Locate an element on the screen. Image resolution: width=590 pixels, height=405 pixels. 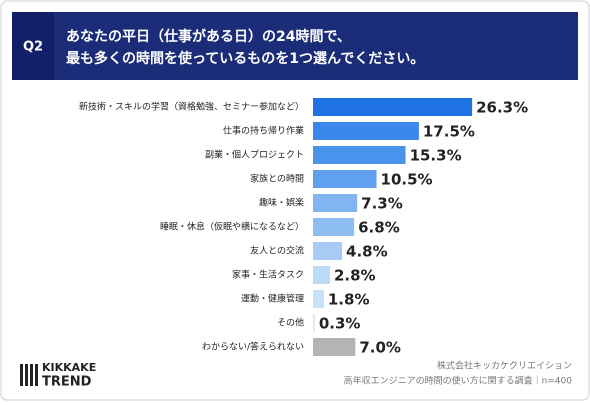
logo-icon is located at coordinates (29, 375).